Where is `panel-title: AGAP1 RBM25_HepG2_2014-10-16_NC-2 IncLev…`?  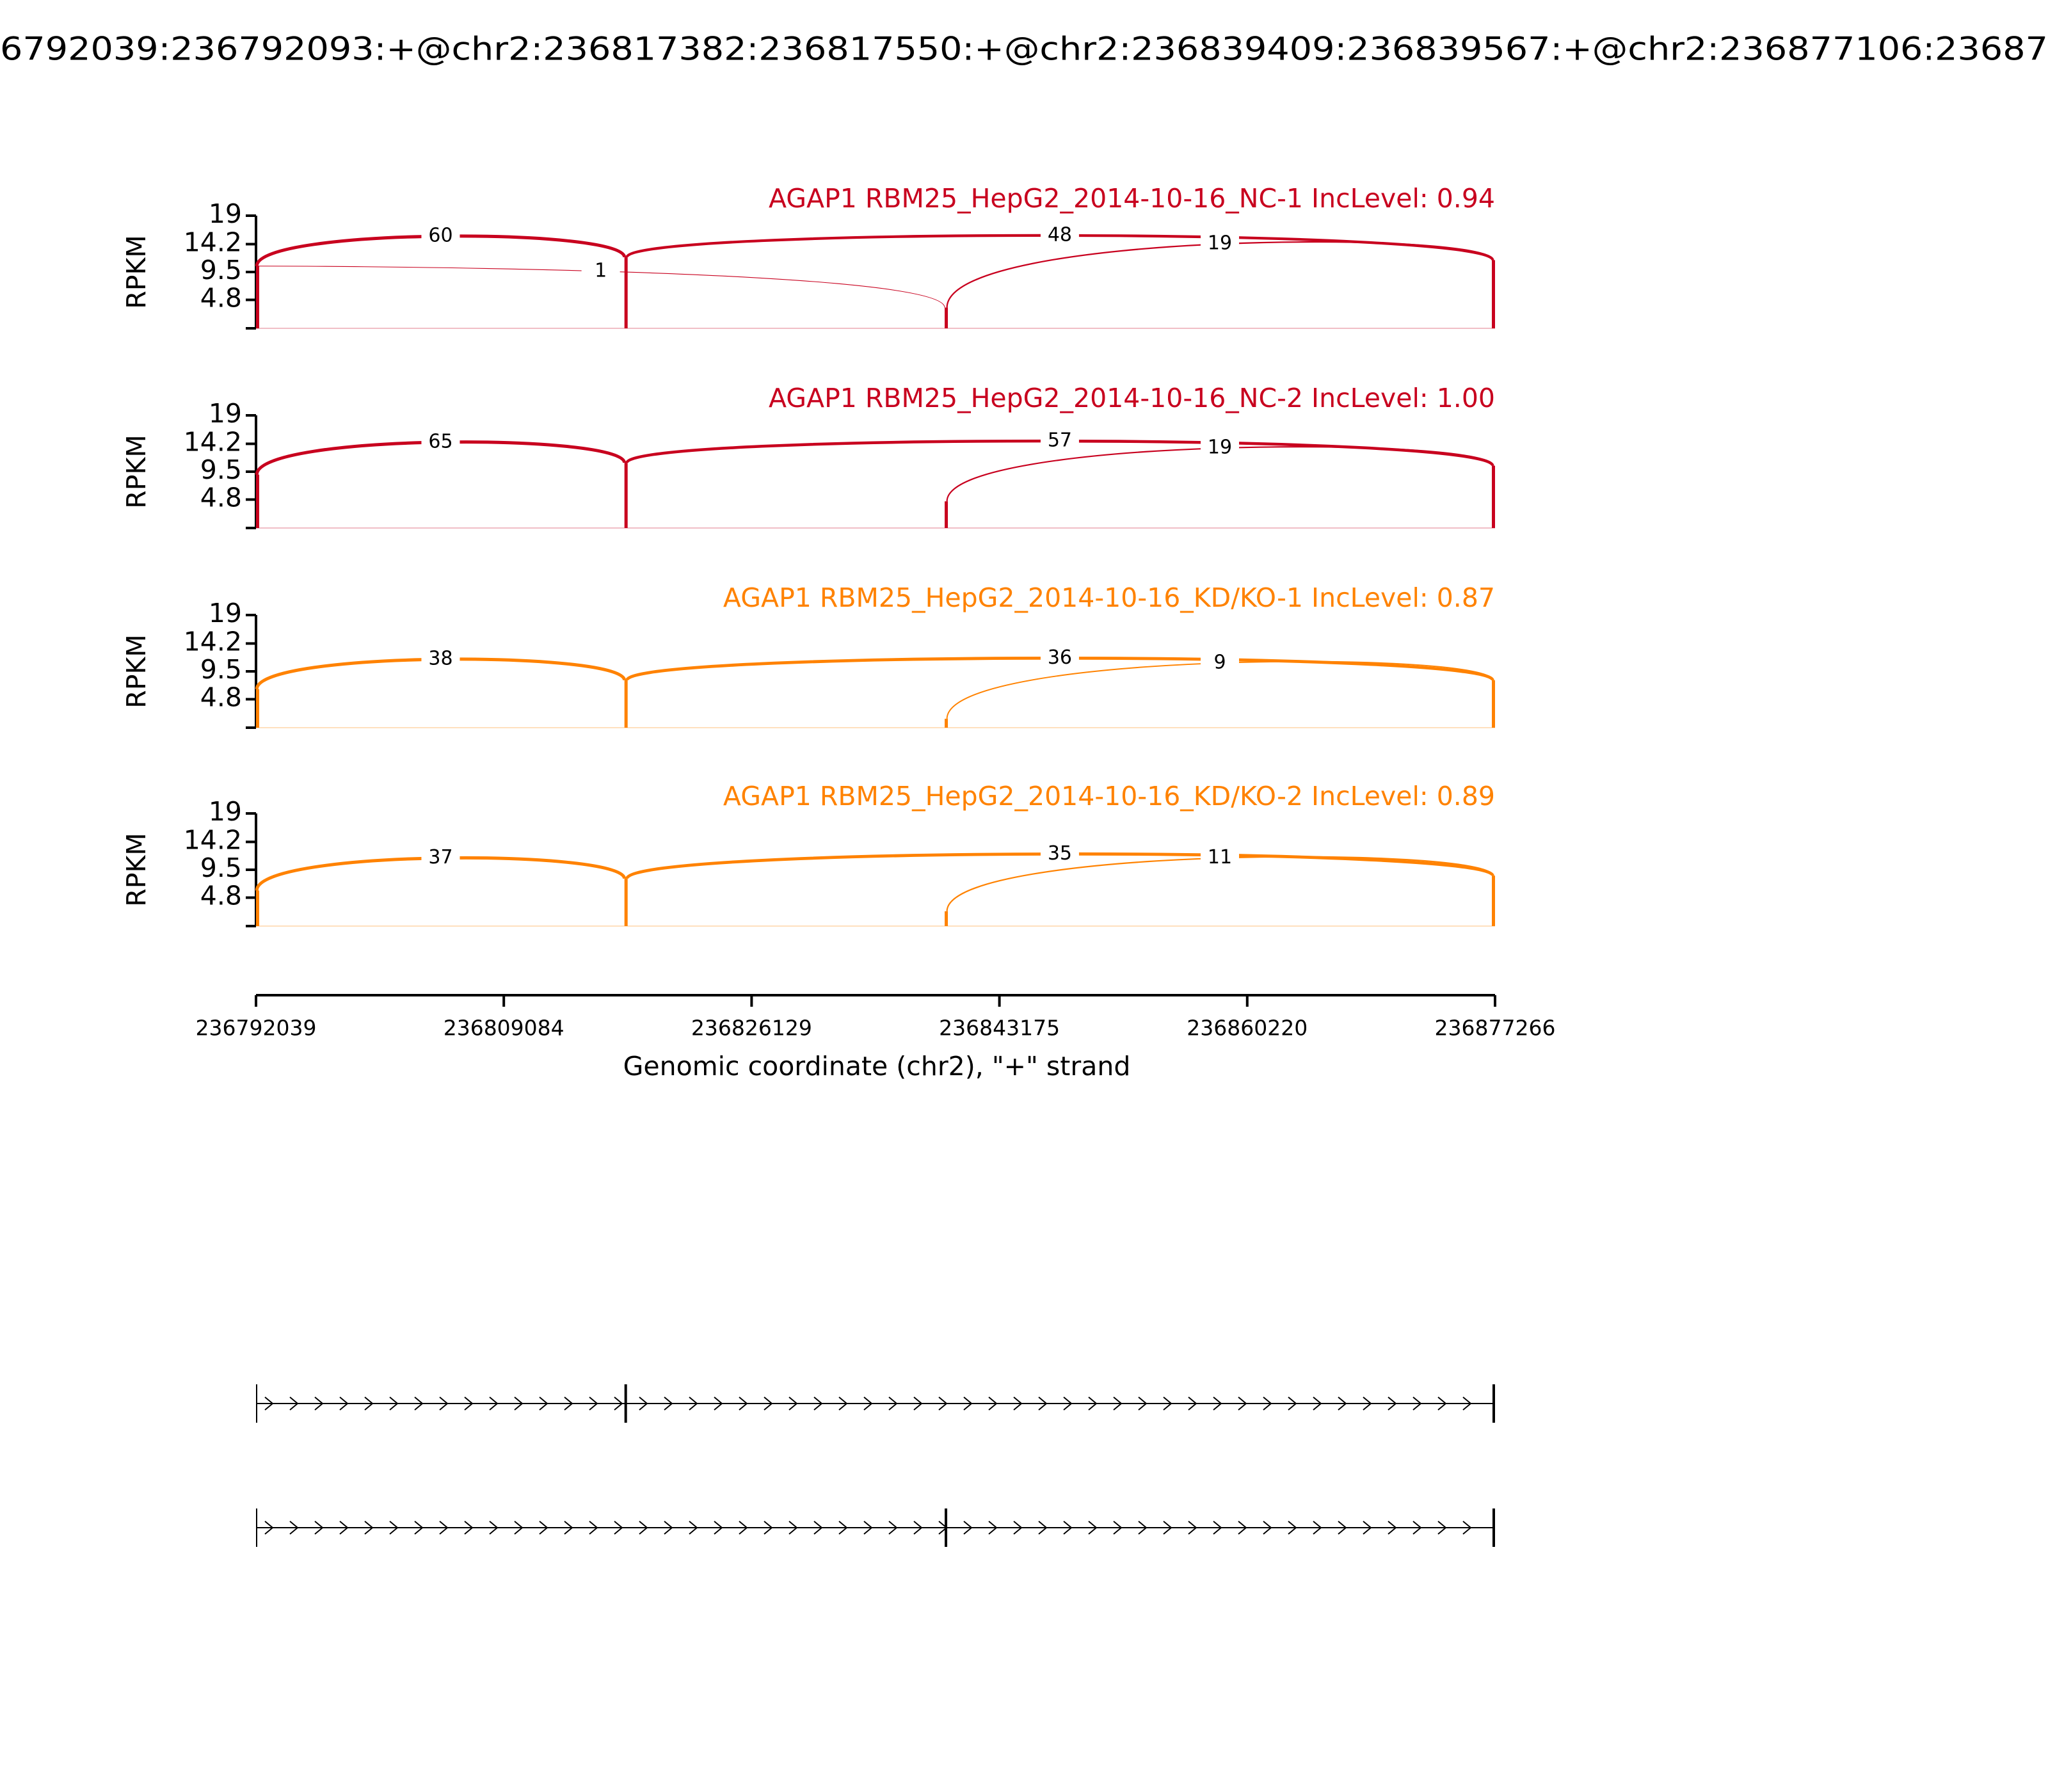 panel-title: AGAP1 RBM25_HepG2_2014-10-16_NC-2 IncLev… is located at coordinates (1132, 398).